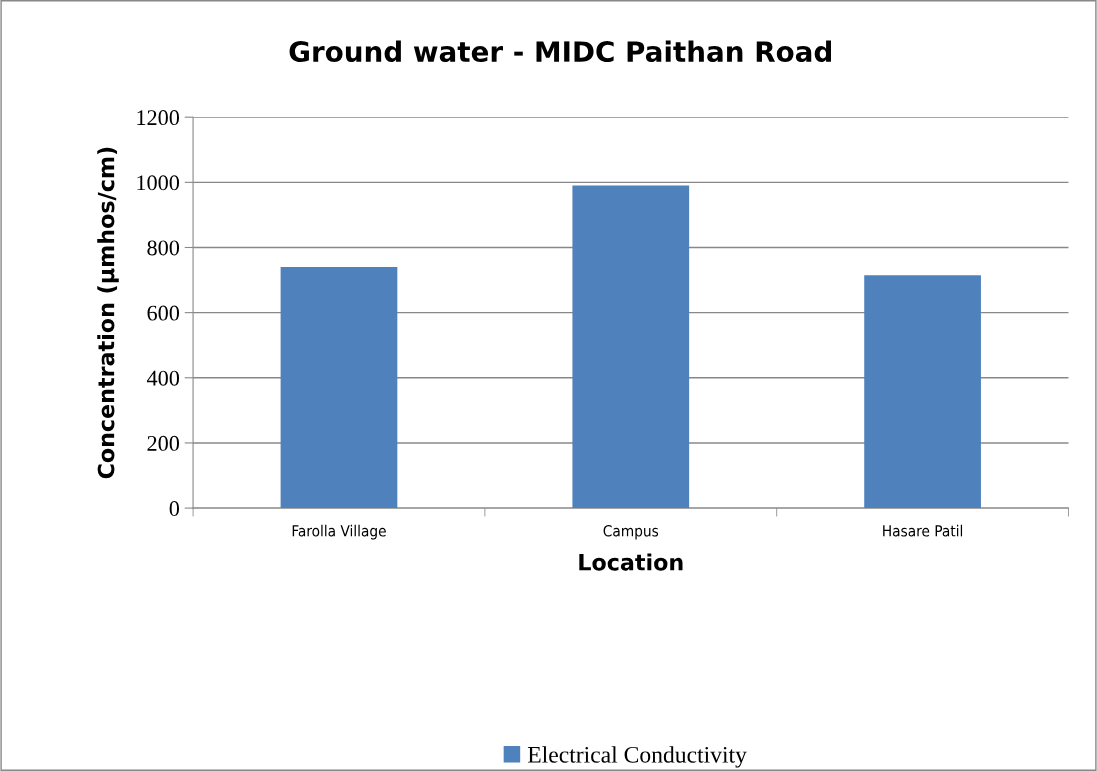 This screenshot has width=1097, height=771. What do you see at coordinates (163, 443) in the screenshot?
I see `y-tick-label: 200` at bounding box center [163, 443].